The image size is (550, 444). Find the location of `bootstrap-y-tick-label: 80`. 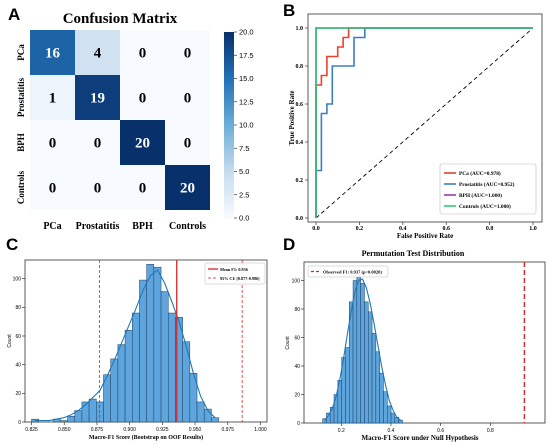

bootstrap-y-tick-label: 80 is located at coordinates (18, 308).